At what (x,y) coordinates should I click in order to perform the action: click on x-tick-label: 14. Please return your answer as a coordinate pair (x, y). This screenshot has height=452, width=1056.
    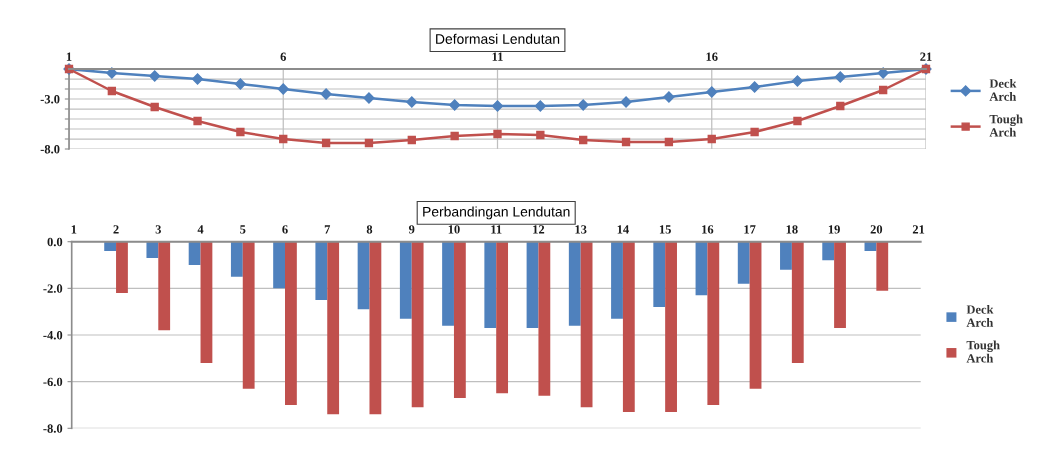
    Looking at the image, I should click on (623, 229).